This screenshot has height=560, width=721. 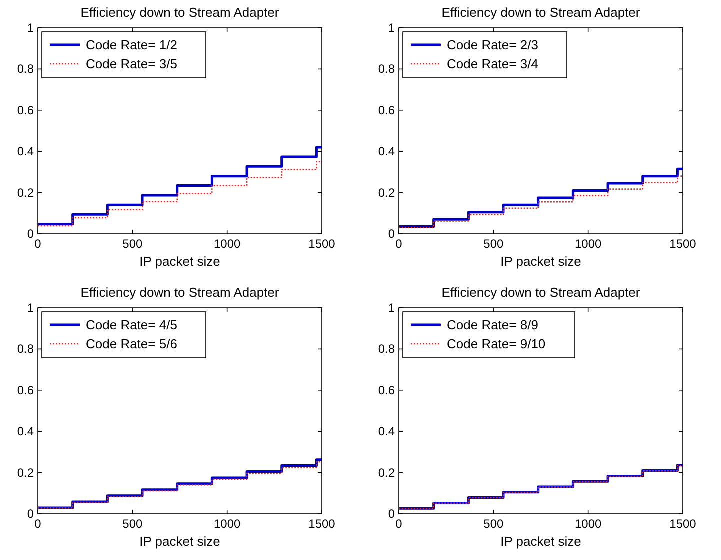 I want to click on legend-label: Code Rate= 2/3, so click(x=492, y=45).